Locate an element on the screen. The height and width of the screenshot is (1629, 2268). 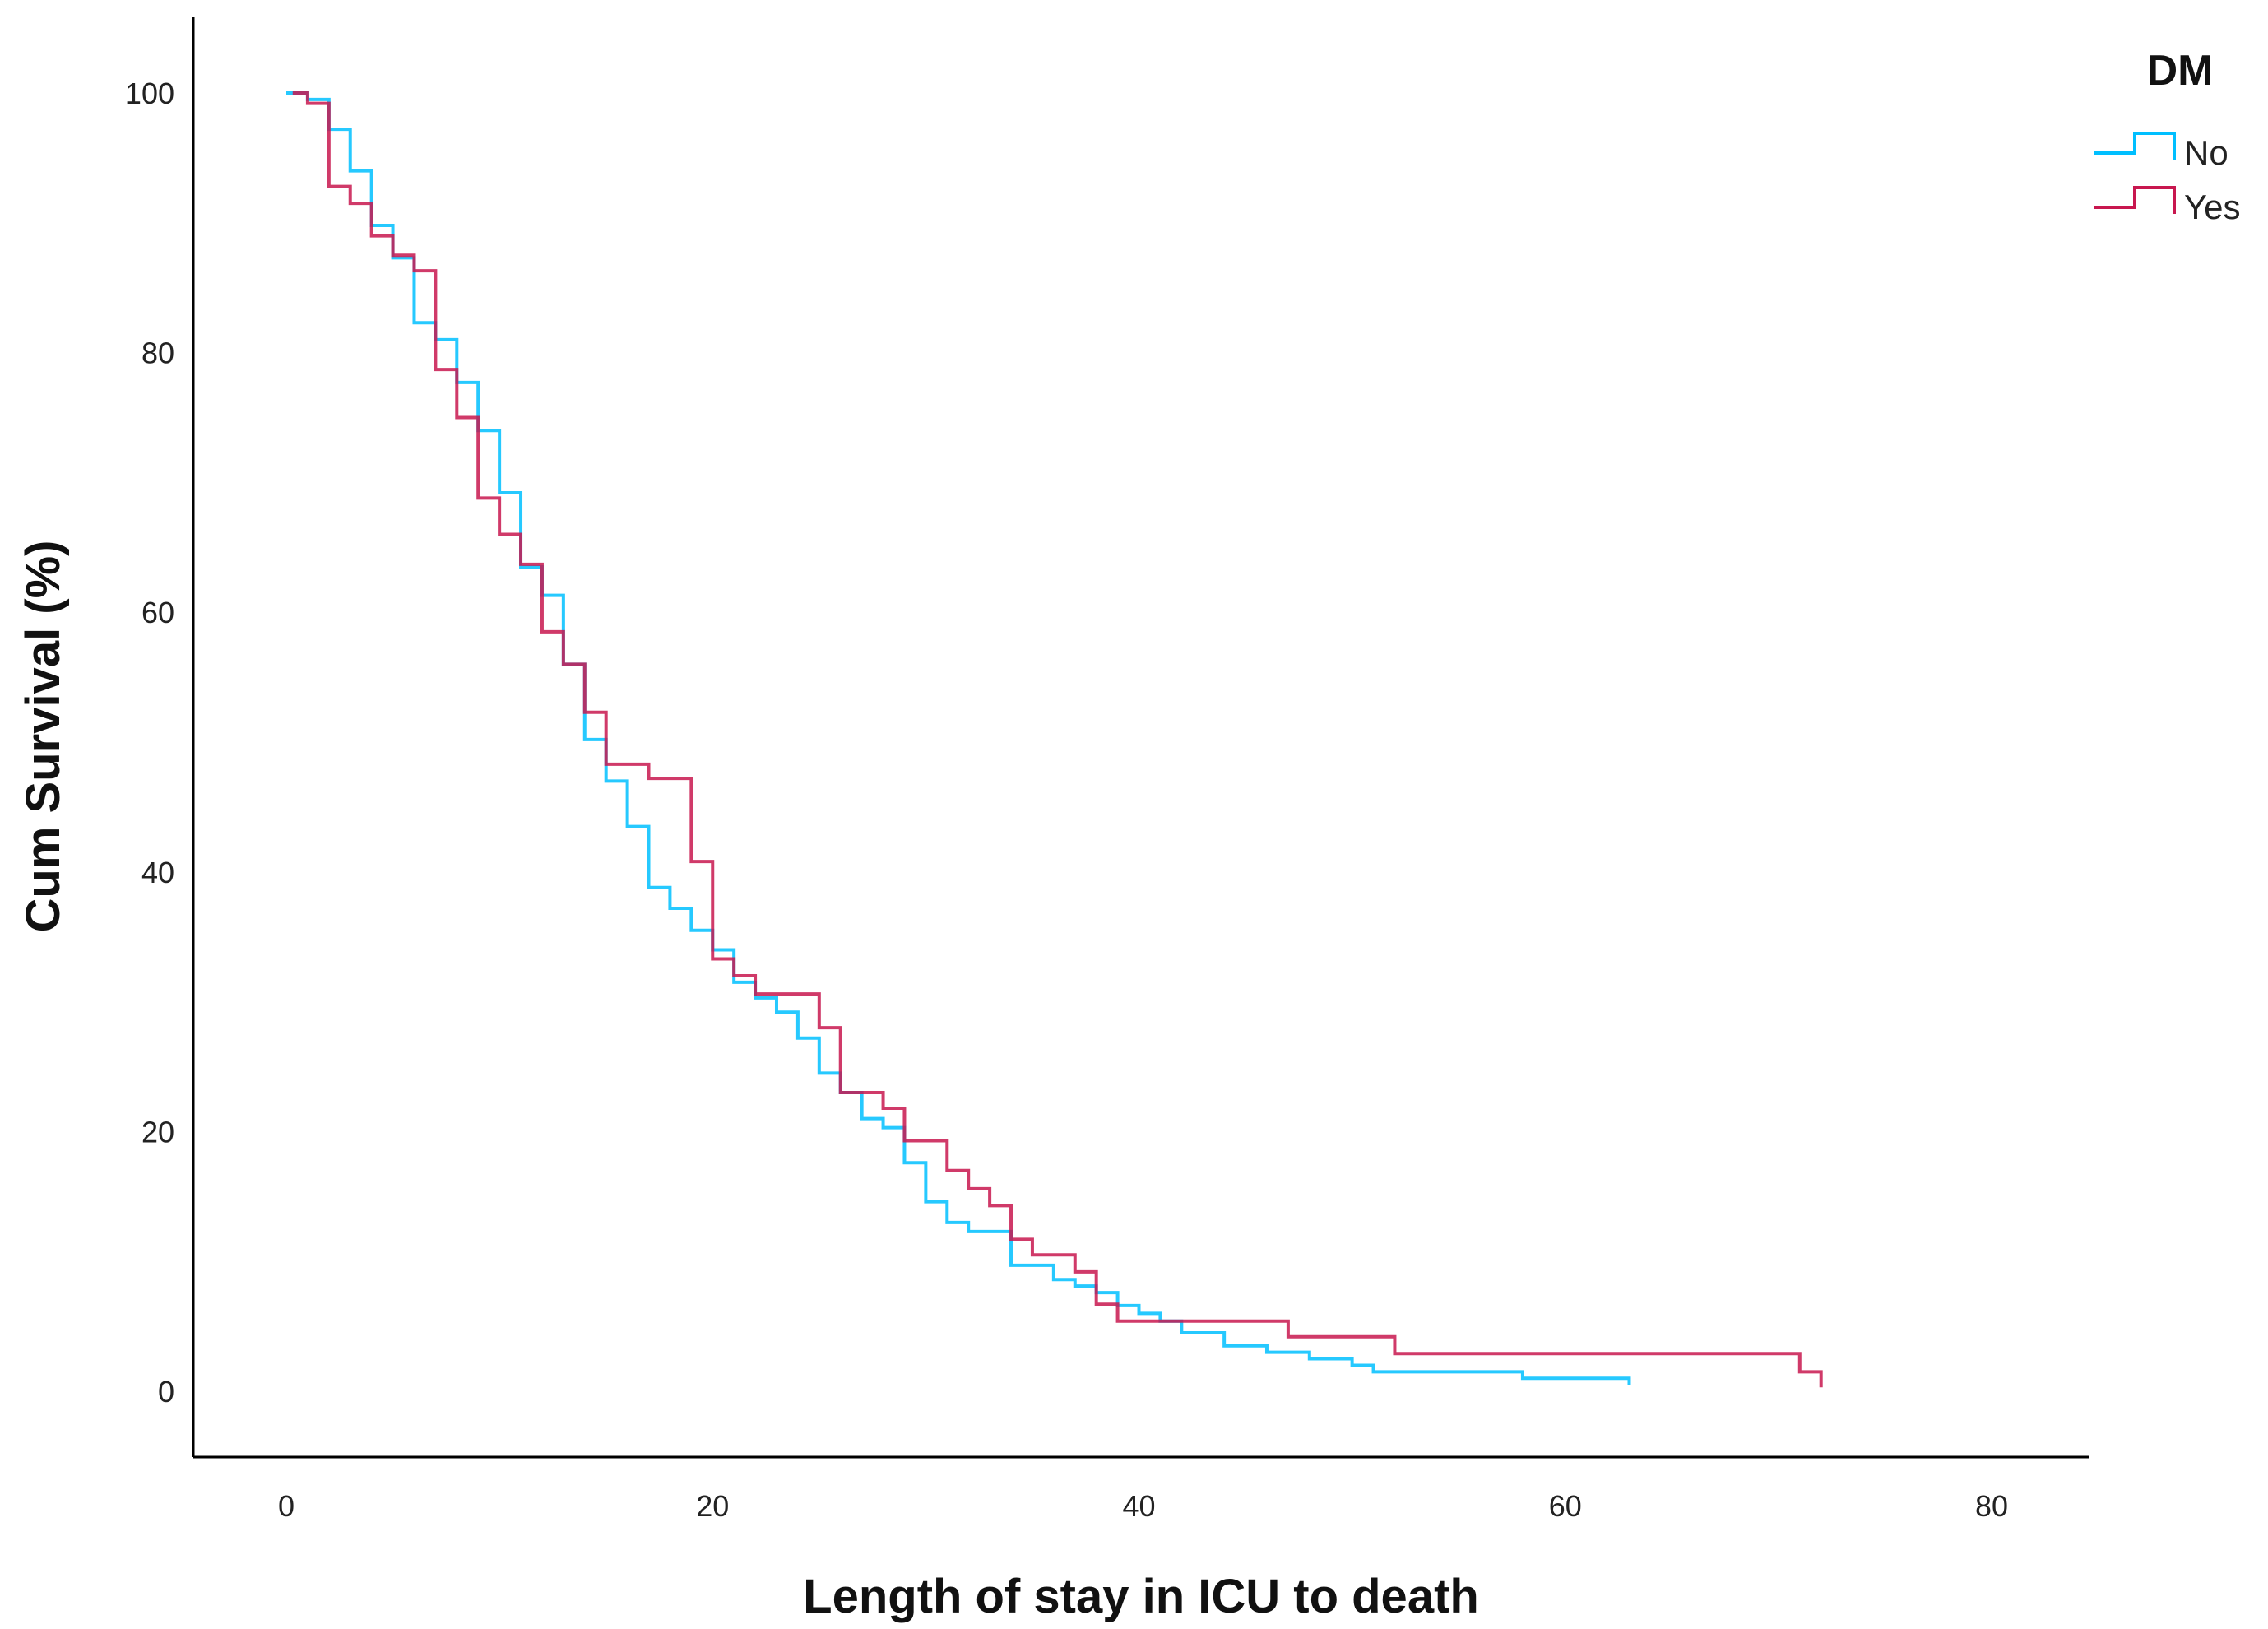
legend: DM No Yes is located at coordinates (2167, 136).